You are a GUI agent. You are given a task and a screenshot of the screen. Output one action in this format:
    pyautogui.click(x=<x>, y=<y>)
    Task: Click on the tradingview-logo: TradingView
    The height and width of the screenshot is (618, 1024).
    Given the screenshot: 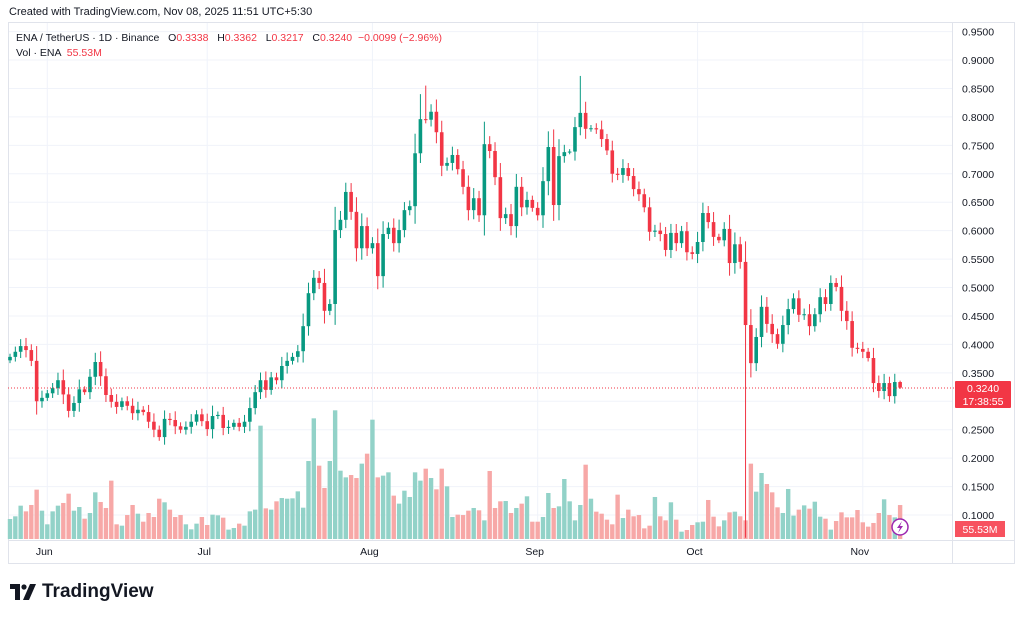 What is the action you would take?
    pyautogui.click(x=82, y=592)
    